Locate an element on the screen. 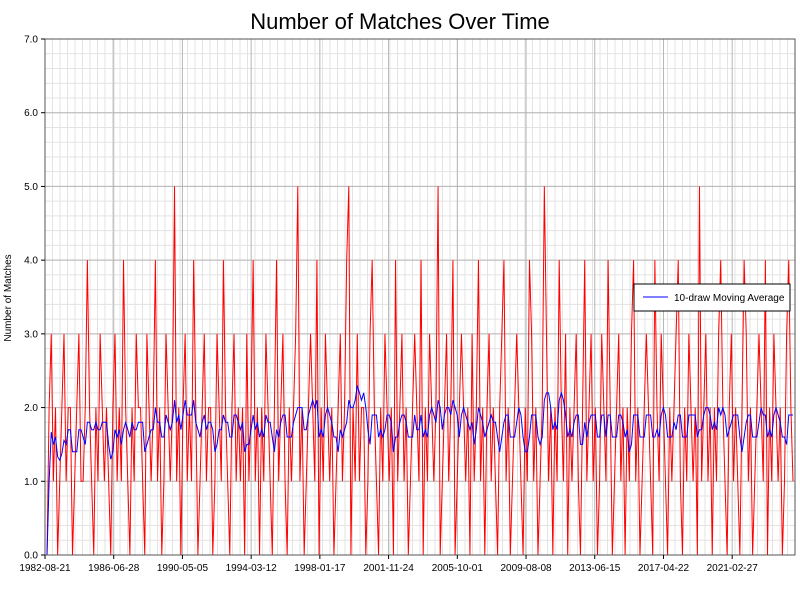  legend-label-moving-average: 10-draw Moving Average is located at coordinates (729, 298).